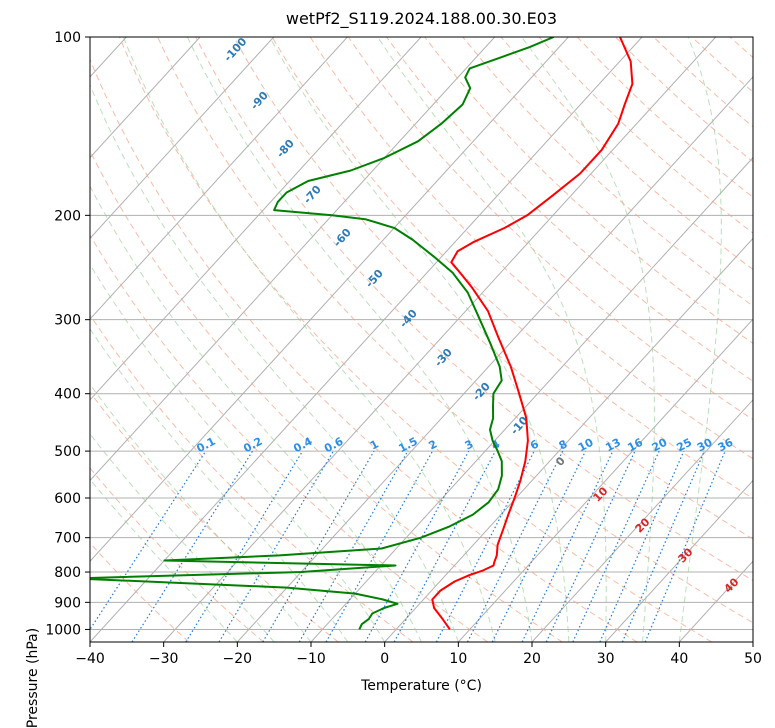  I want to click on y-tick-label: 400, so click(67, 395).